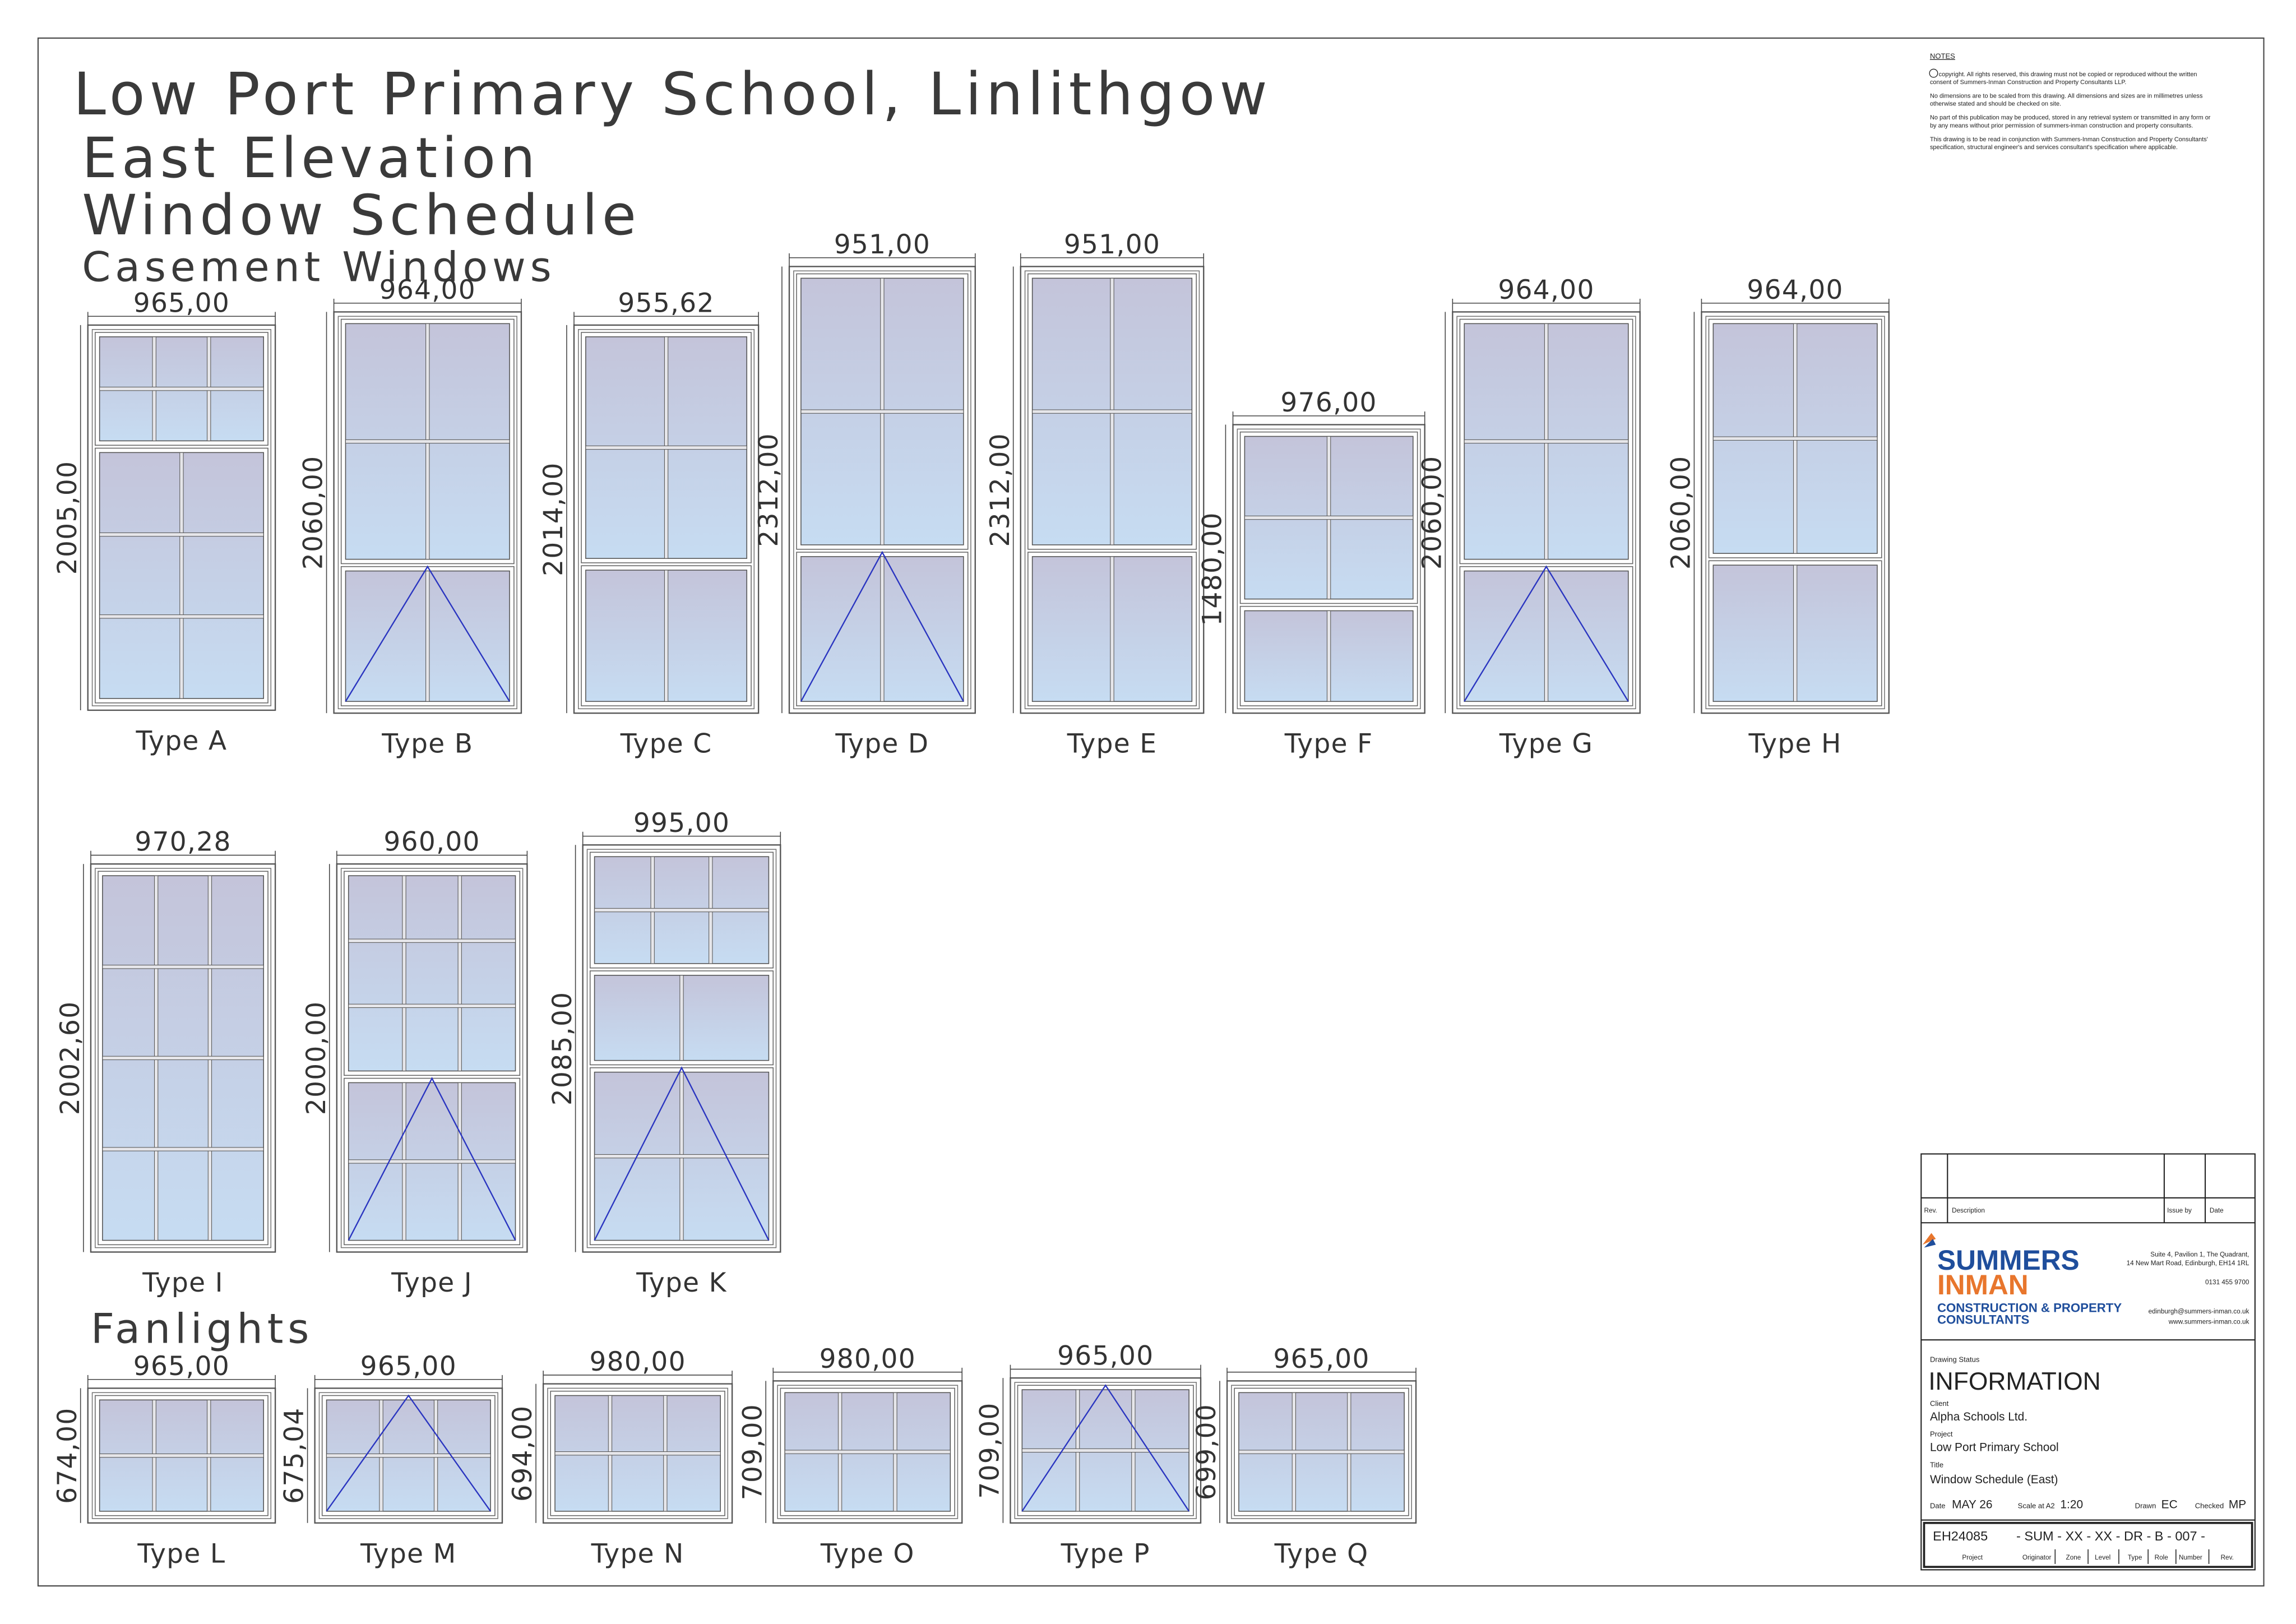 The image size is (2296, 1624). Describe the element at coordinates (2008, 1260) in the screenshot. I see `company-name: SUMMERS` at that location.